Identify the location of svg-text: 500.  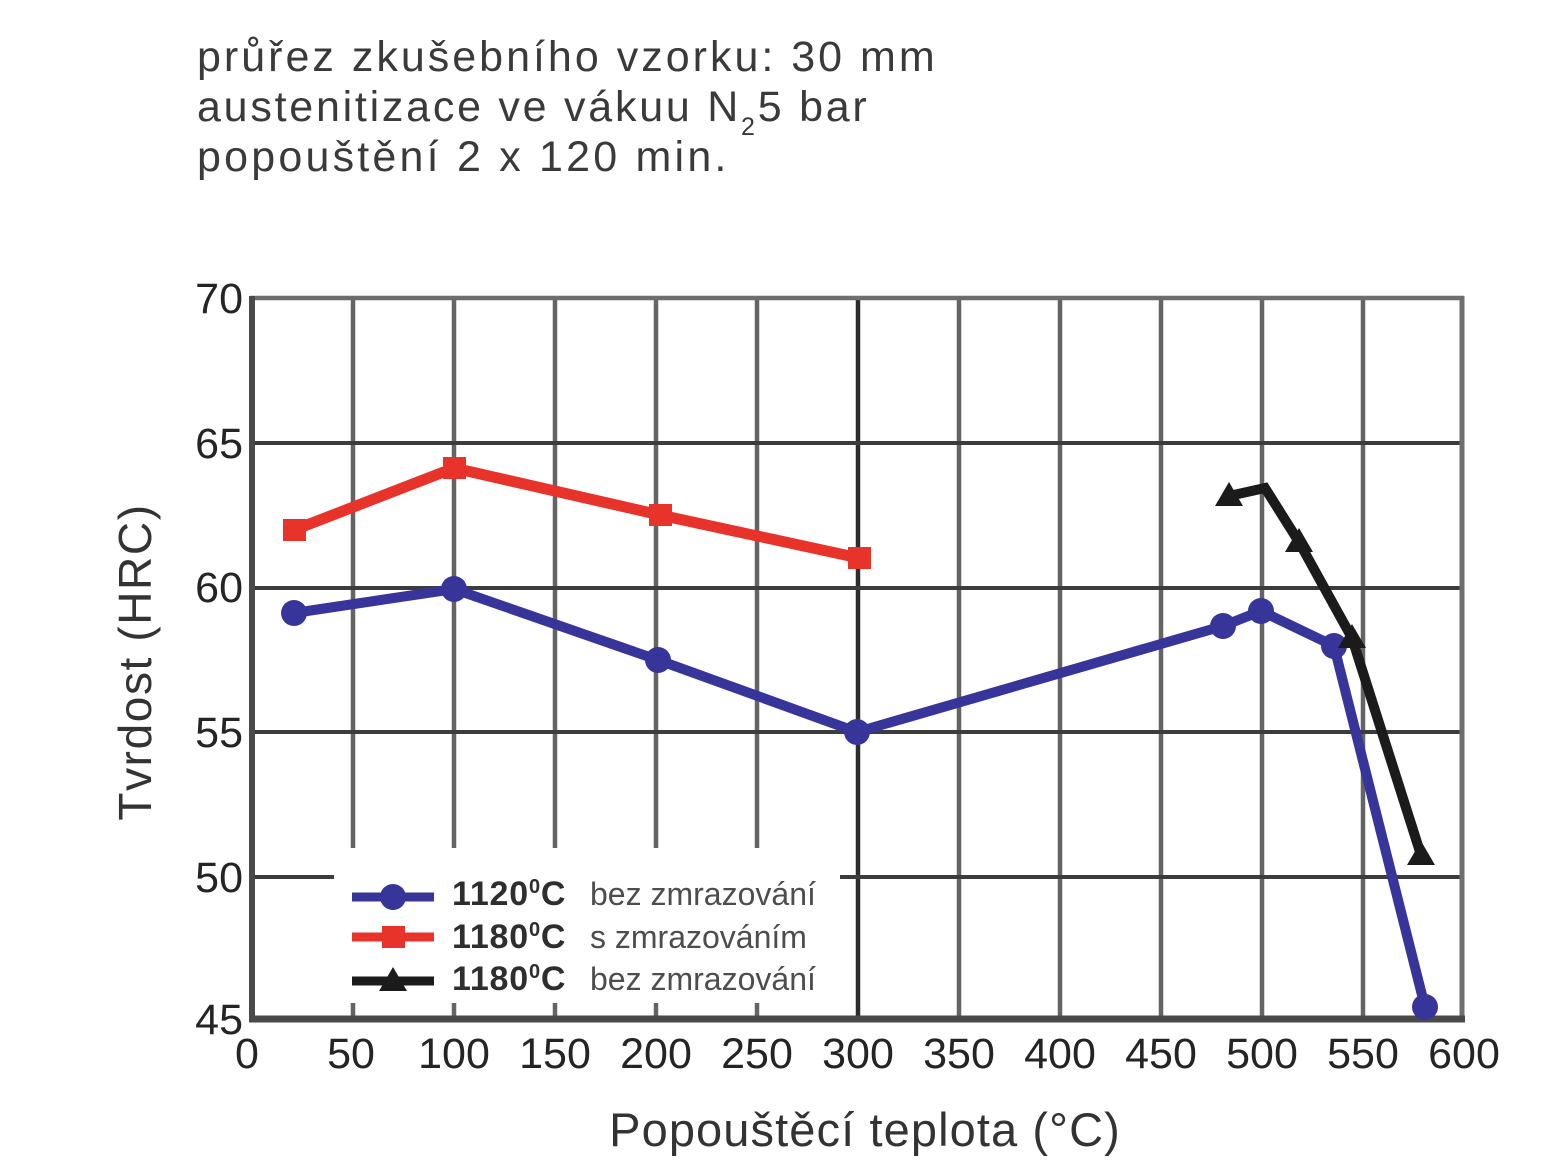
(1262, 1054).